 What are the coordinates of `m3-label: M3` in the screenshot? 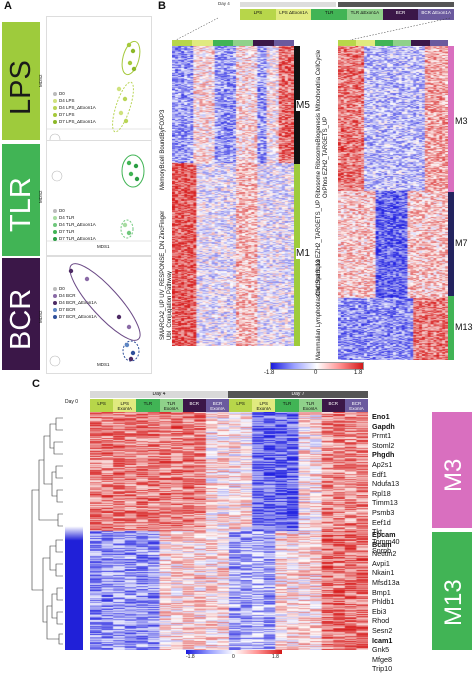 It's located at (461, 121).